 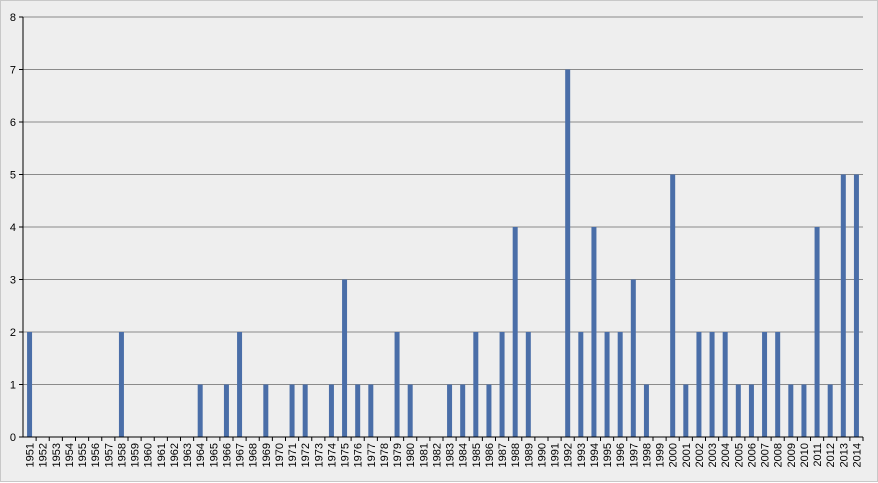 I want to click on x-tick-label: 1980, so click(x=411, y=455).